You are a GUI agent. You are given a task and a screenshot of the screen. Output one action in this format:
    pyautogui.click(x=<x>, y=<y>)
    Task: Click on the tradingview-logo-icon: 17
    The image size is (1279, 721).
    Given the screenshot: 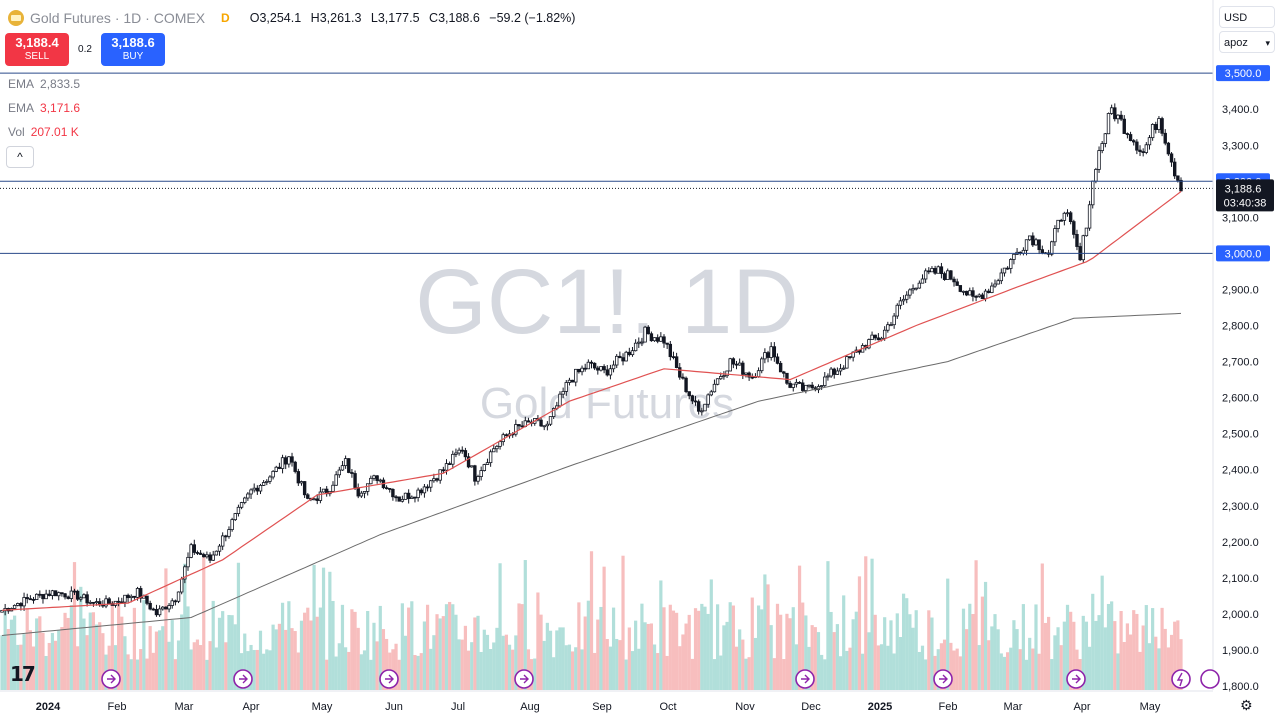 What is the action you would take?
    pyautogui.click(x=23, y=674)
    